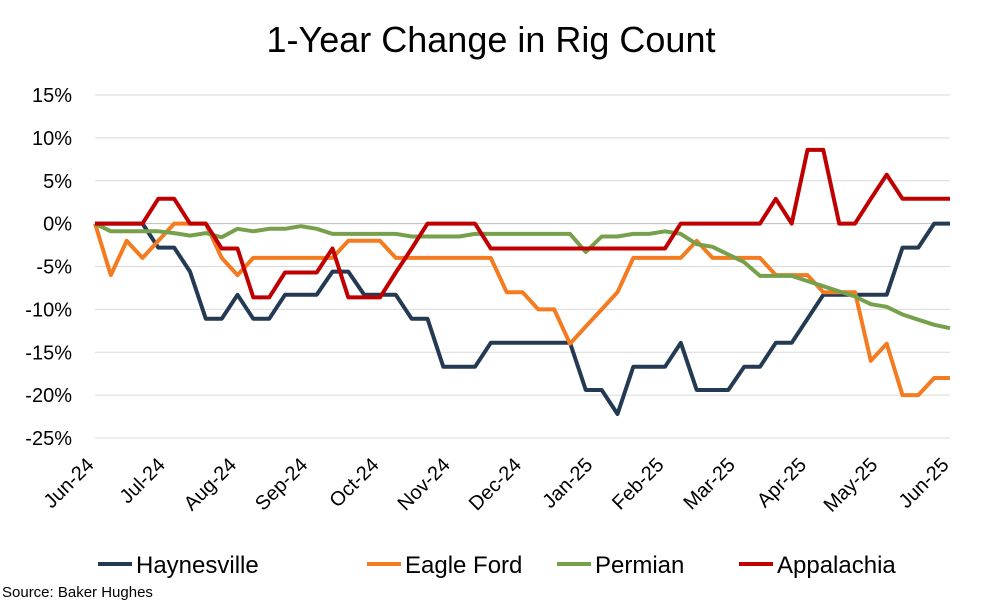 Image resolution: width=982 pixels, height=603 pixels. I want to click on x-tick-label: Nov-24, so click(424, 484).